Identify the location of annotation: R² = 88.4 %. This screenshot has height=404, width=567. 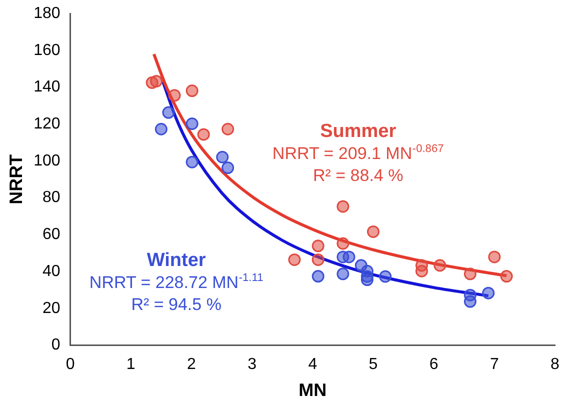
(358, 176).